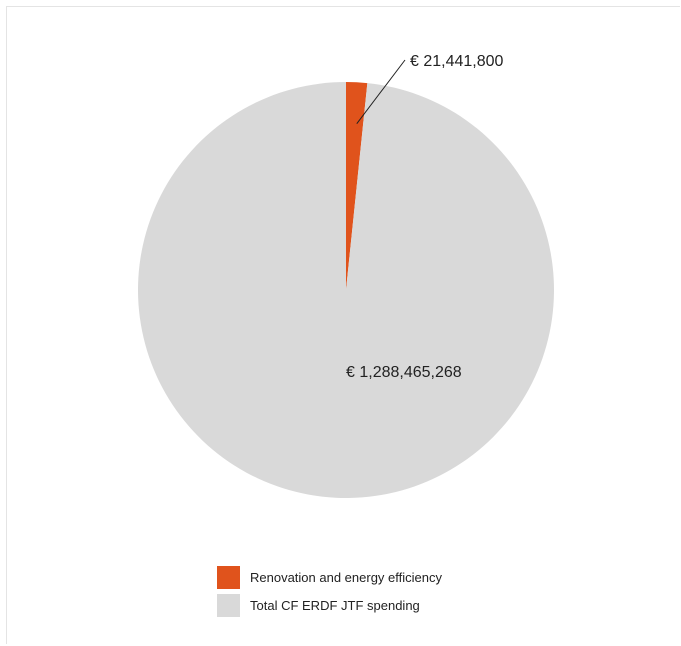 The width and height of the screenshot is (681, 646). I want to click on legend-label-total-spending: Total CF ERDF JTF spending, so click(335, 605).